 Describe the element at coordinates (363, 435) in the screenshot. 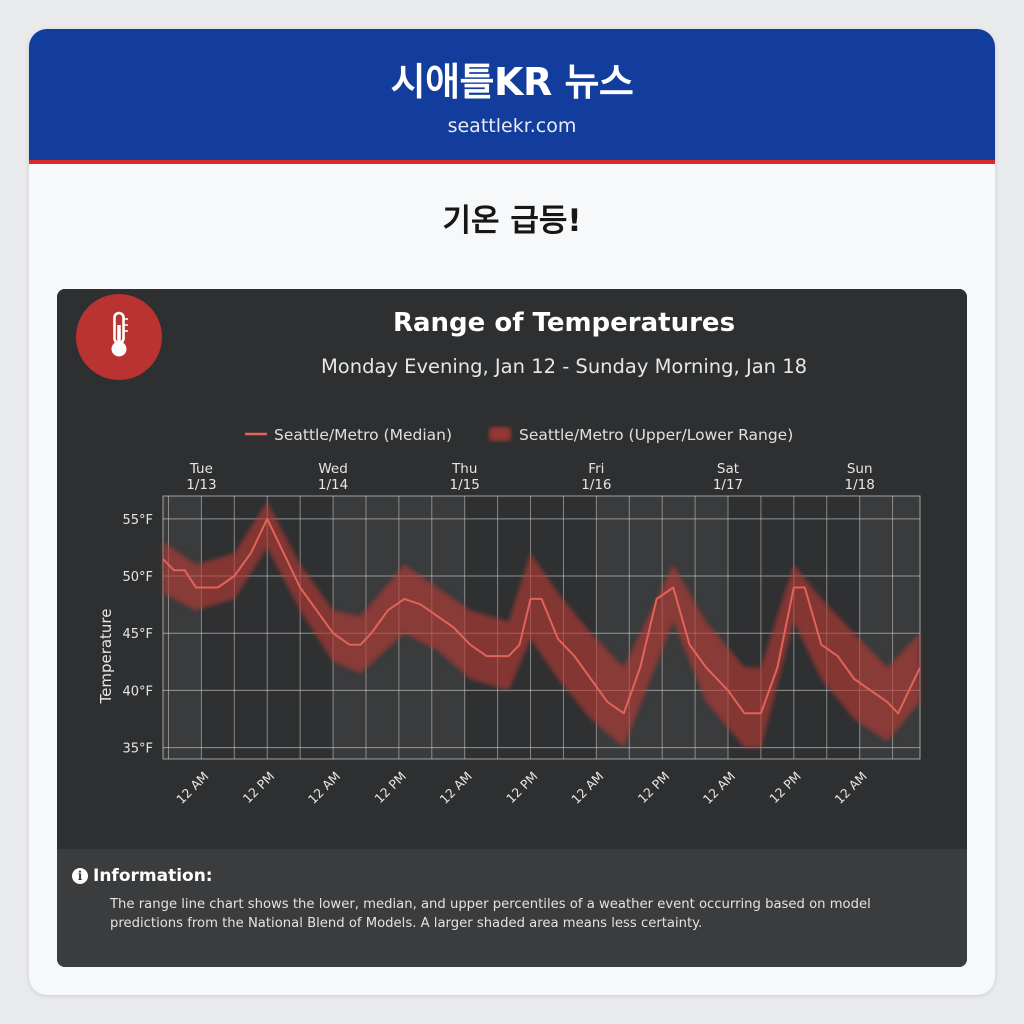

I see `legend-median-label: Seattle/Metro (Median)` at that location.